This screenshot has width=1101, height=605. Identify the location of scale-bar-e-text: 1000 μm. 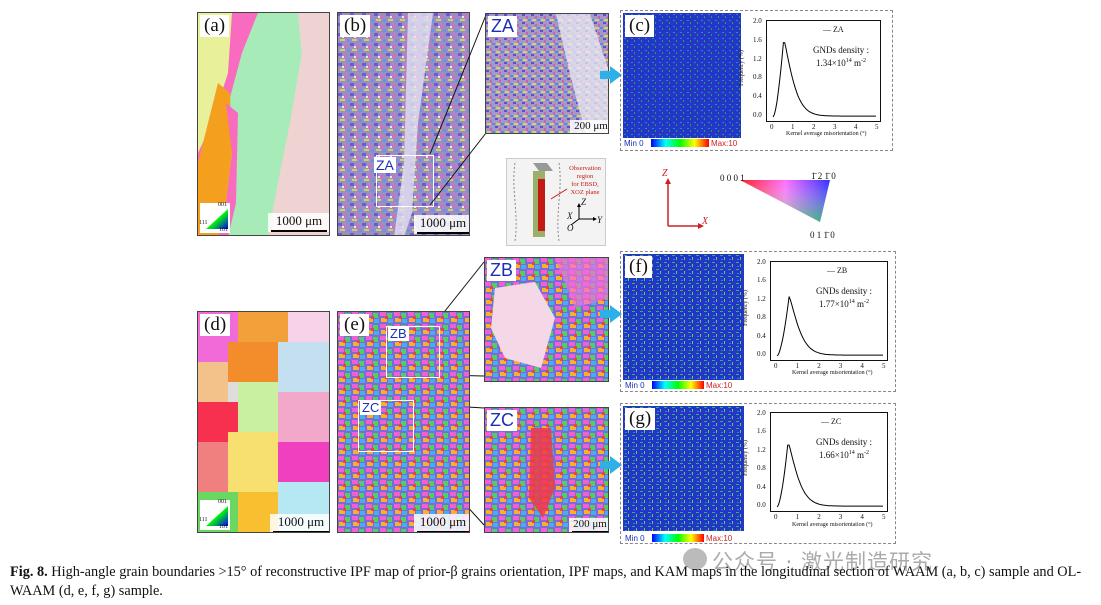
(443, 521).